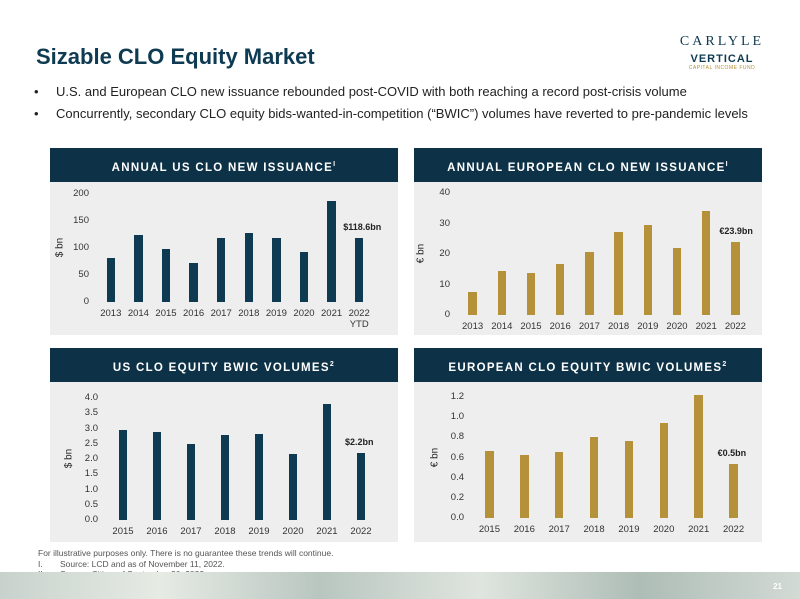  I want to click on value-label: €0.5bn, so click(732, 452).